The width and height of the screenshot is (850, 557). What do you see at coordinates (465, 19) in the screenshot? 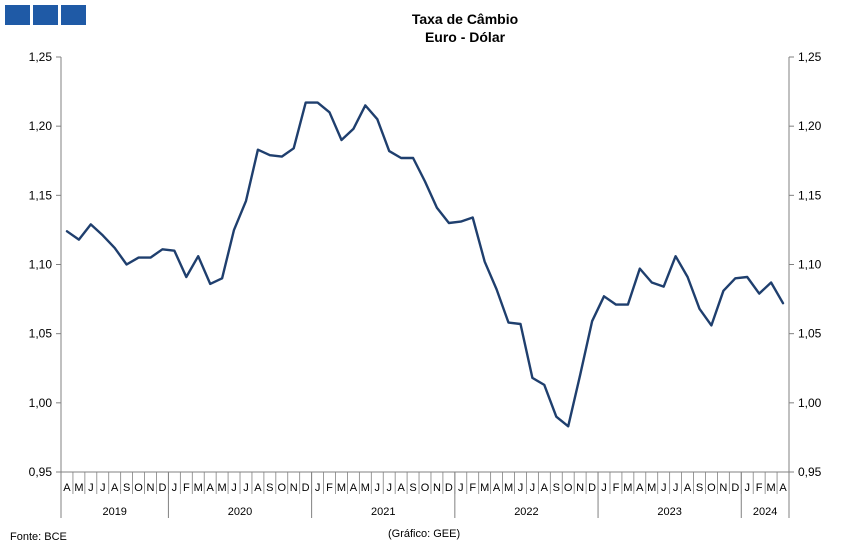
I see `chart-title: Taxa de Câmbio` at bounding box center [465, 19].